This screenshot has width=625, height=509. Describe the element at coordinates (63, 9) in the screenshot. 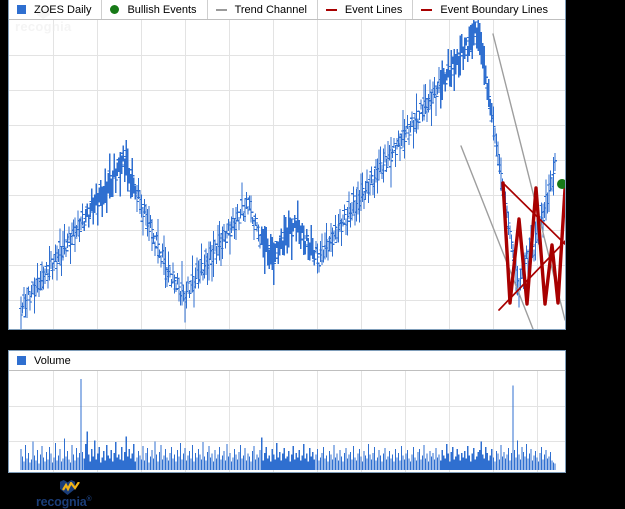

I see `legend-label: ZOES Daily` at that location.